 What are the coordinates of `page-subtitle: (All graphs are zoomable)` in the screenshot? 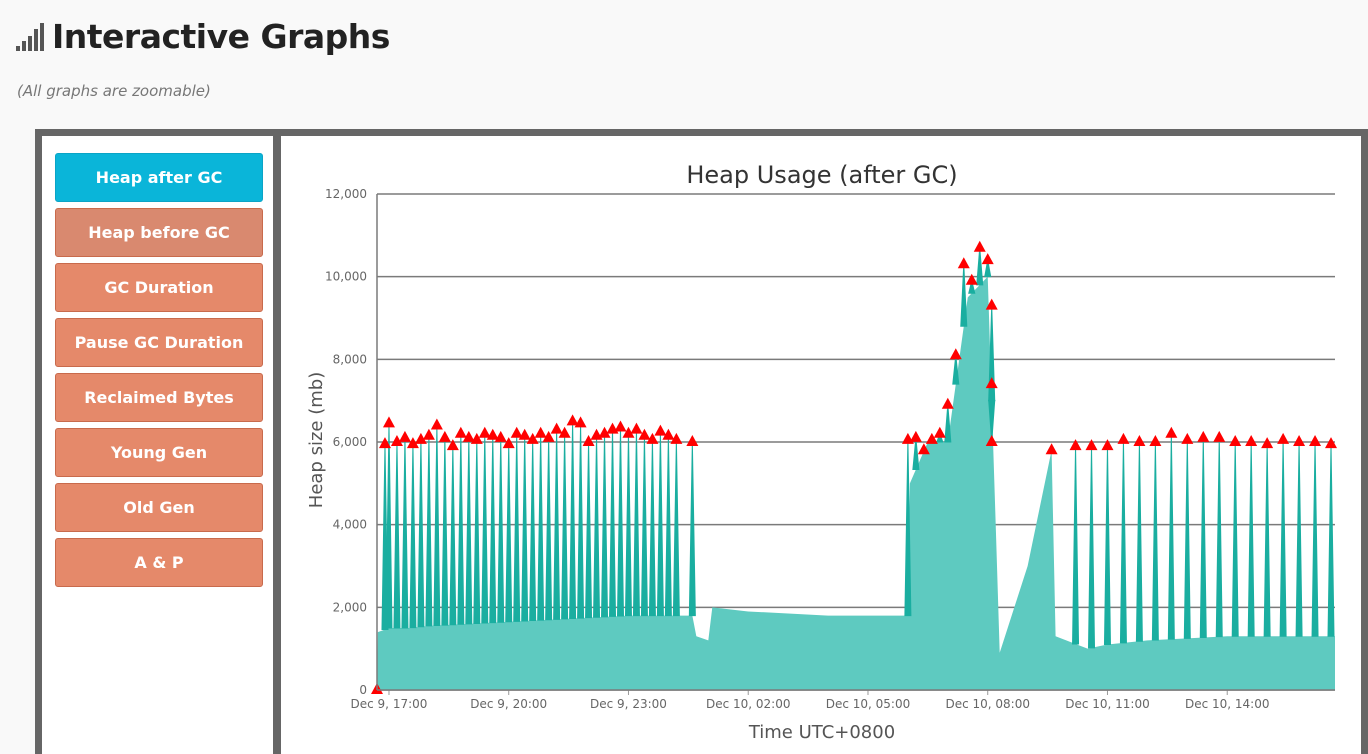 It's located at (114, 91).